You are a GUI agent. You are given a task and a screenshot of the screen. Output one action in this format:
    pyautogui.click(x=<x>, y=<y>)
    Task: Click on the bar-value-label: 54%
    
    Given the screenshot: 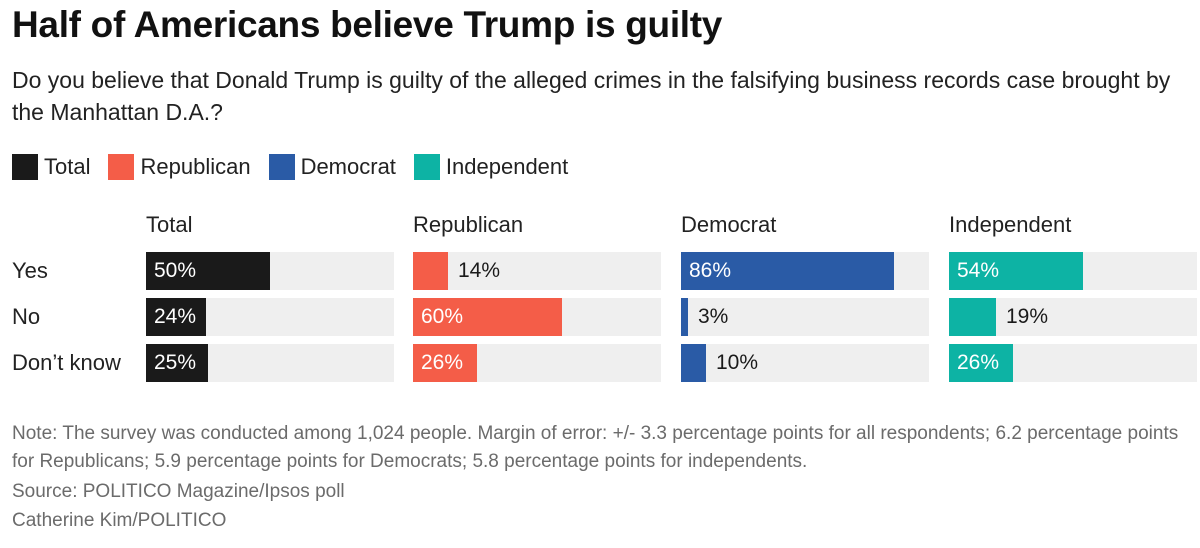 What is the action you would take?
    pyautogui.click(x=978, y=270)
    